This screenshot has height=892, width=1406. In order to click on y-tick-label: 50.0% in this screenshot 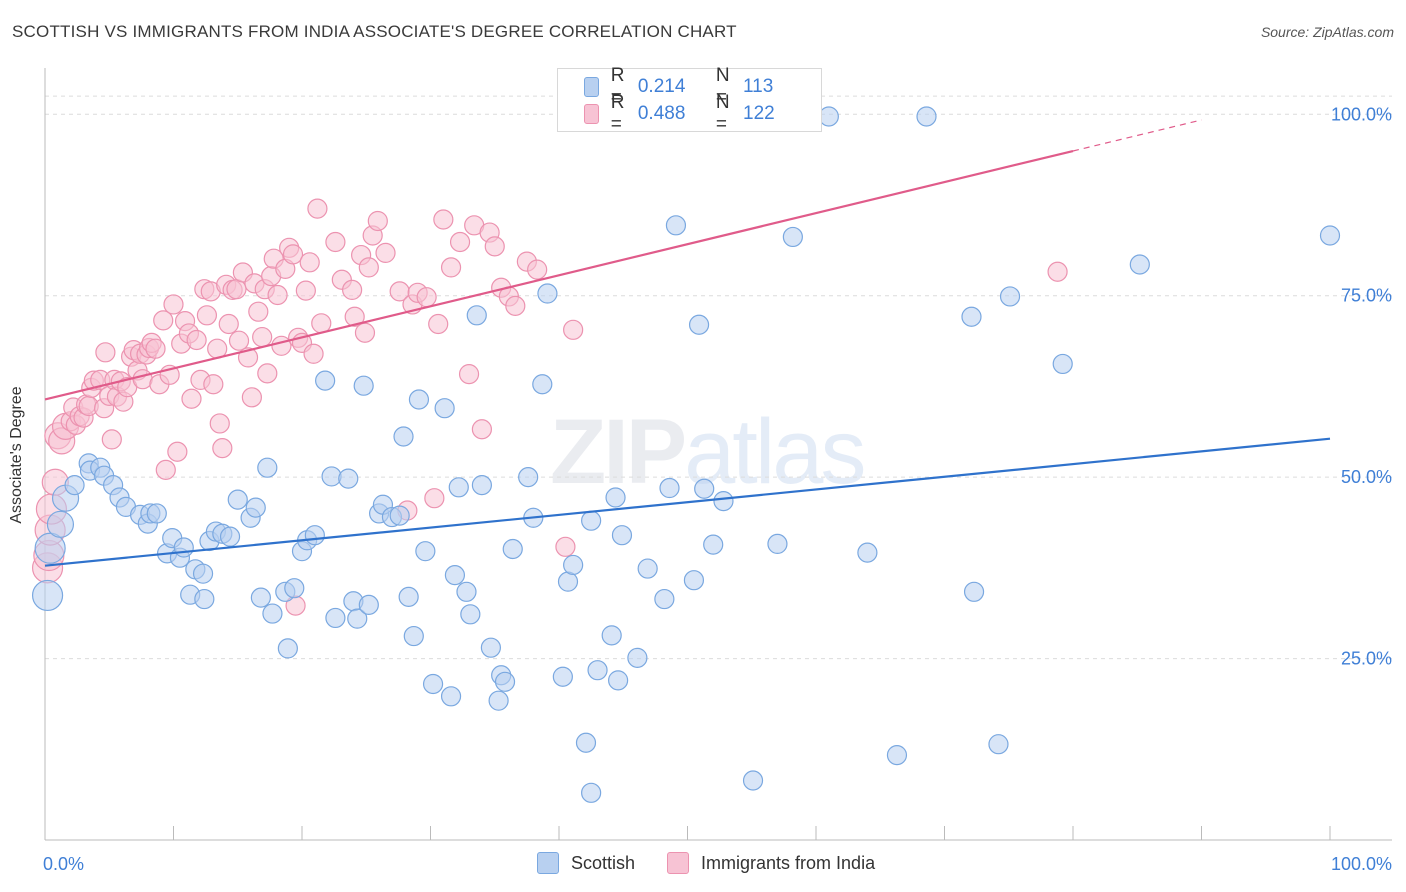, I will do `click(1366, 477)`.